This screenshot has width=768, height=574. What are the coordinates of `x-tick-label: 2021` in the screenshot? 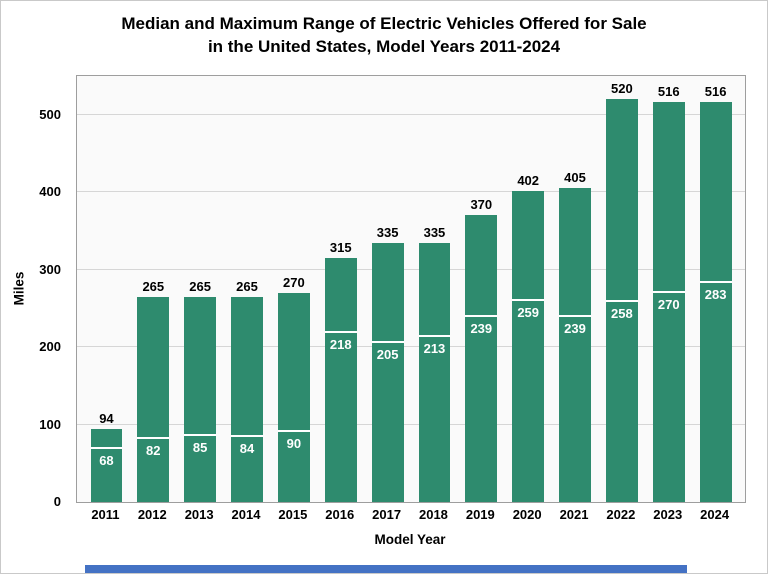 It's located at (574, 514).